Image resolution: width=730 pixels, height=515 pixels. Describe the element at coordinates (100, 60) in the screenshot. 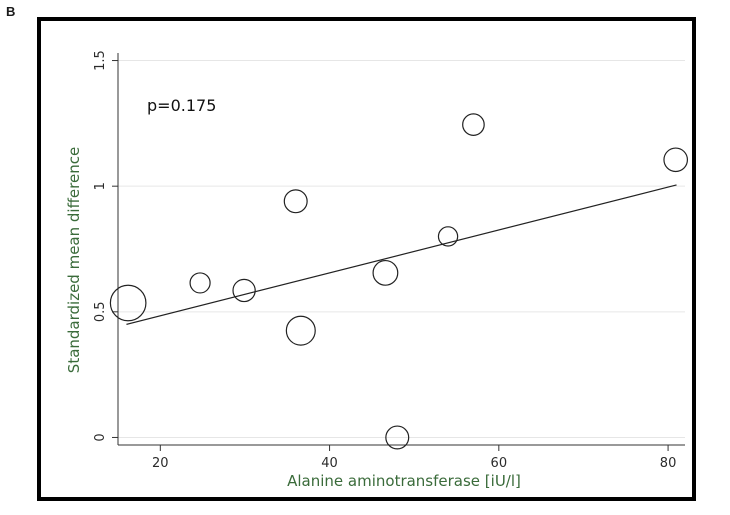

I see `y-tick-label-3: 1.5` at that location.